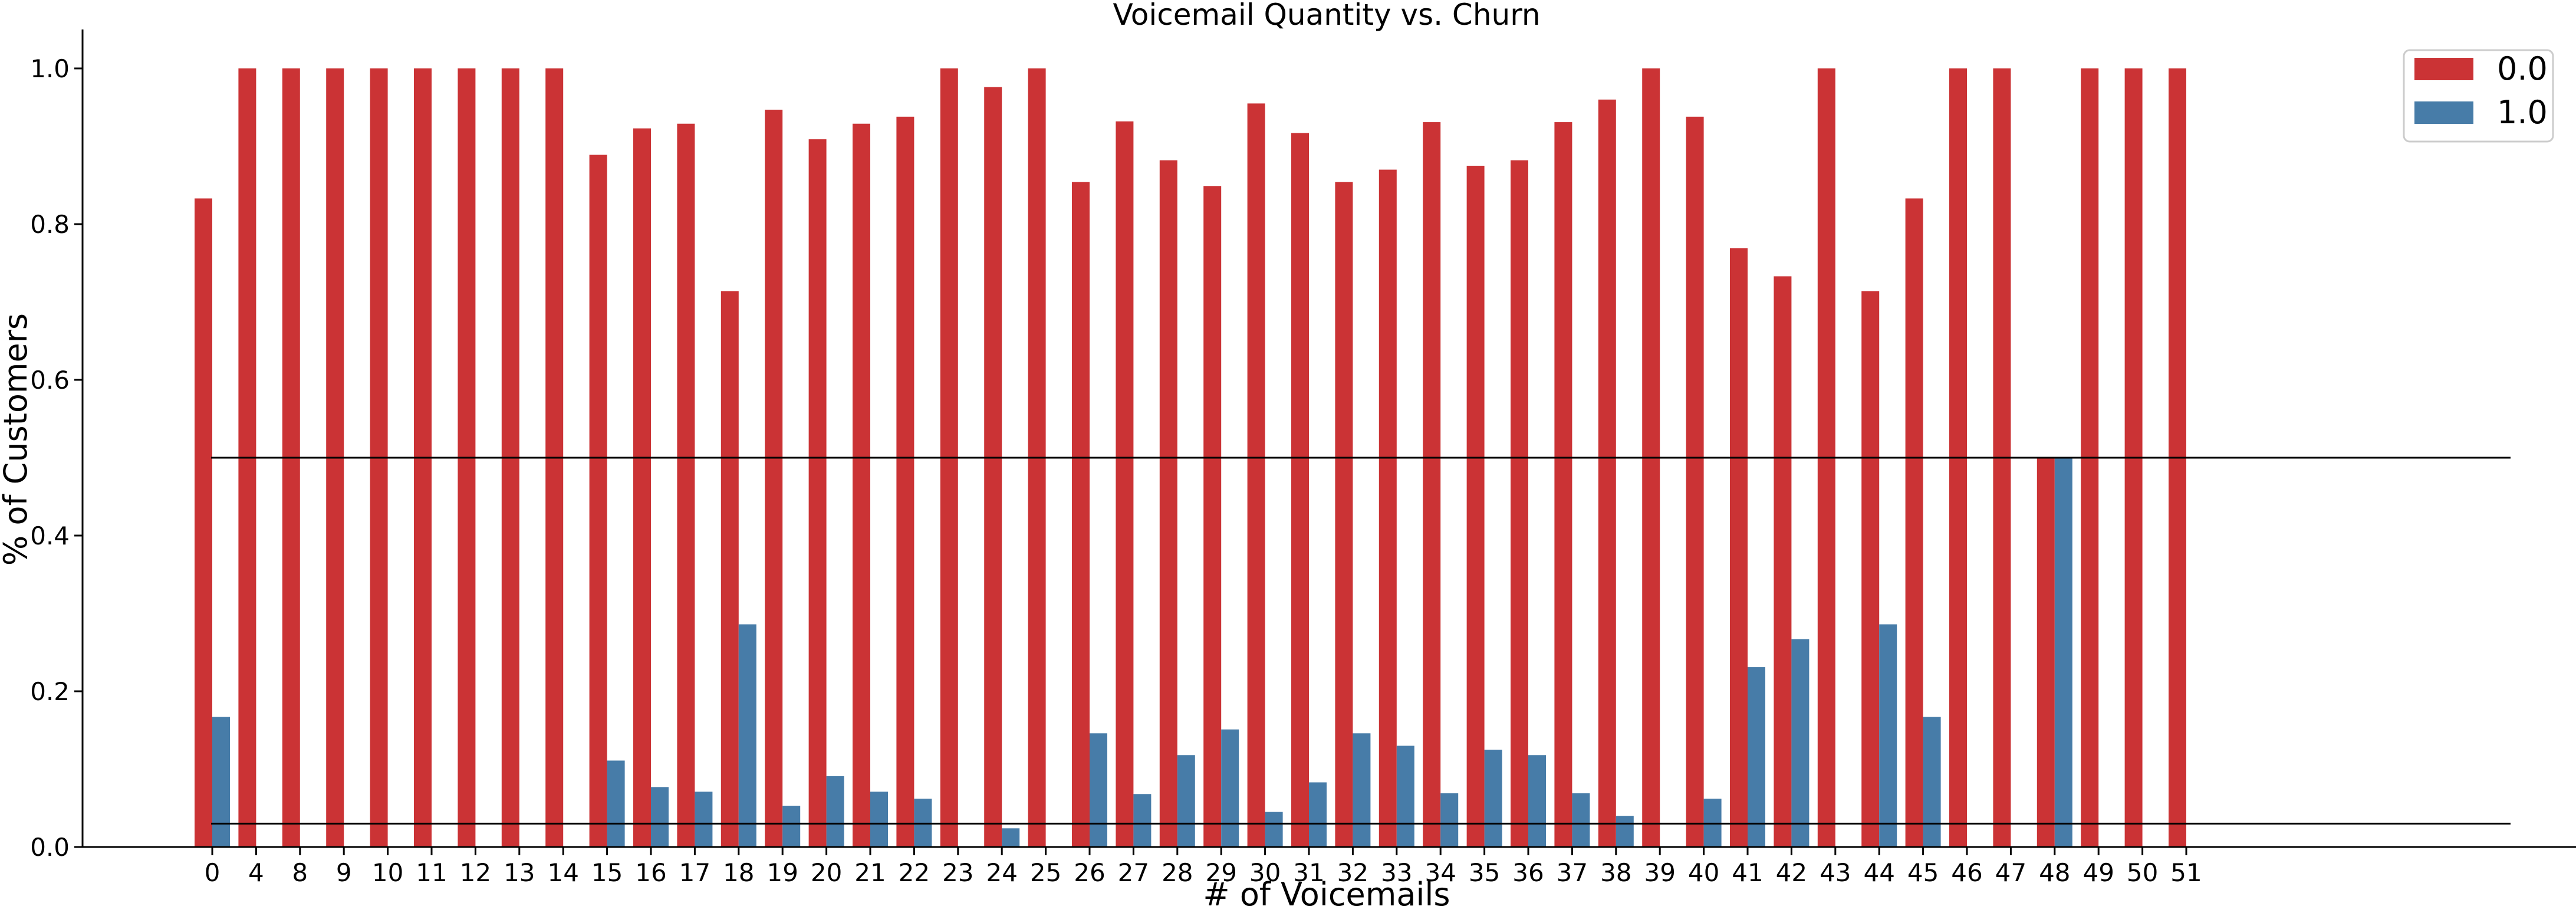  What do you see at coordinates (520, 872) in the screenshot?
I see `x-tick-label: 13` at bounding box center [520, 872].